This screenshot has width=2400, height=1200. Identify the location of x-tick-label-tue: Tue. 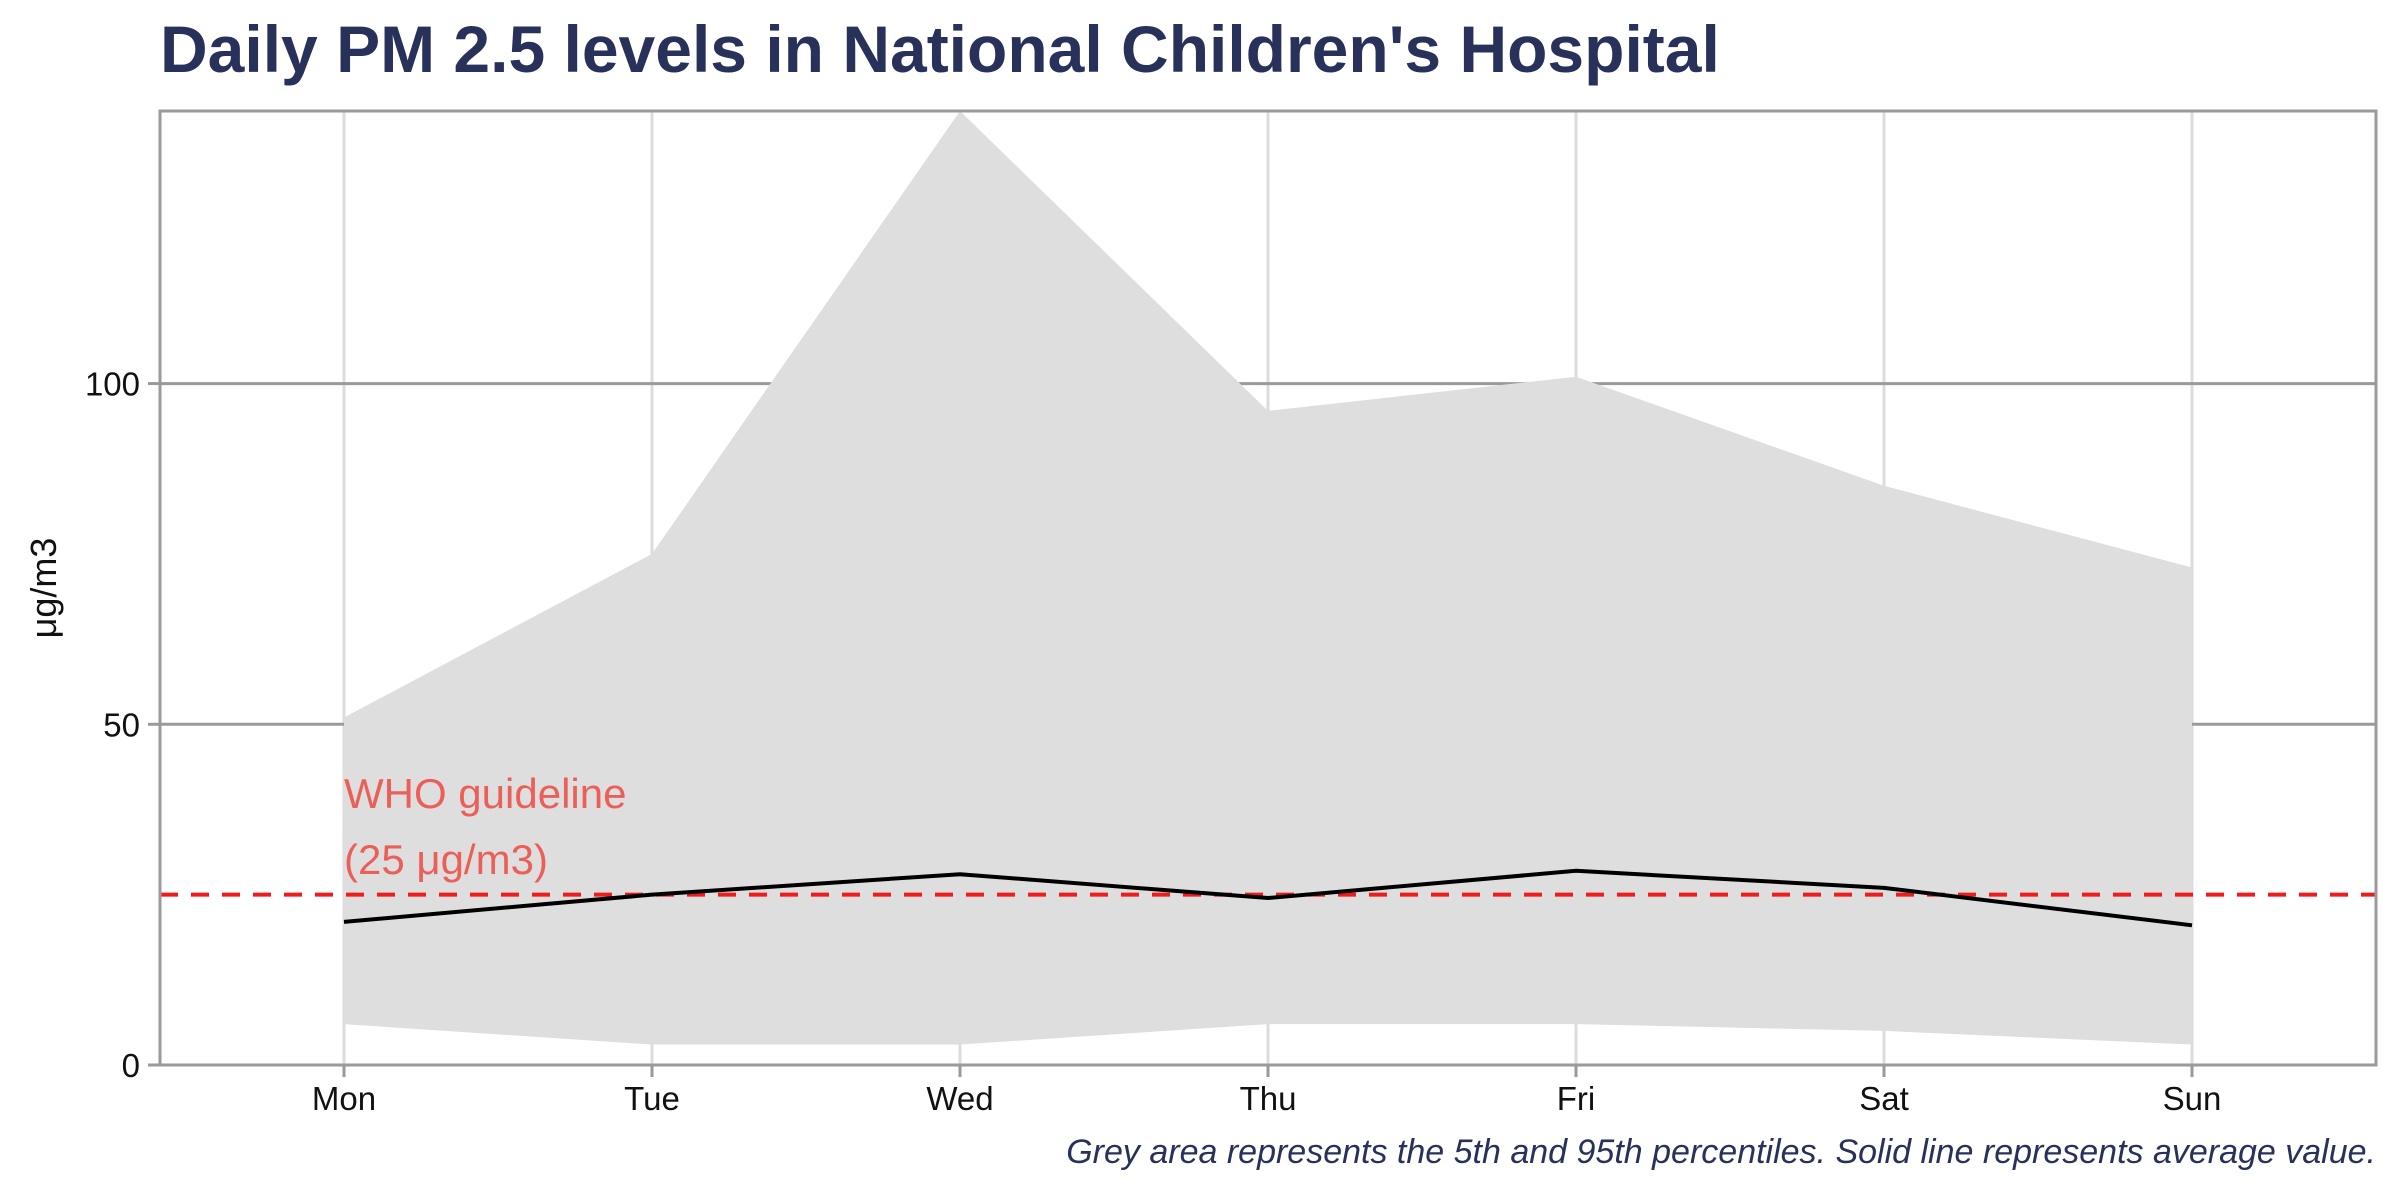
(652, 1098).